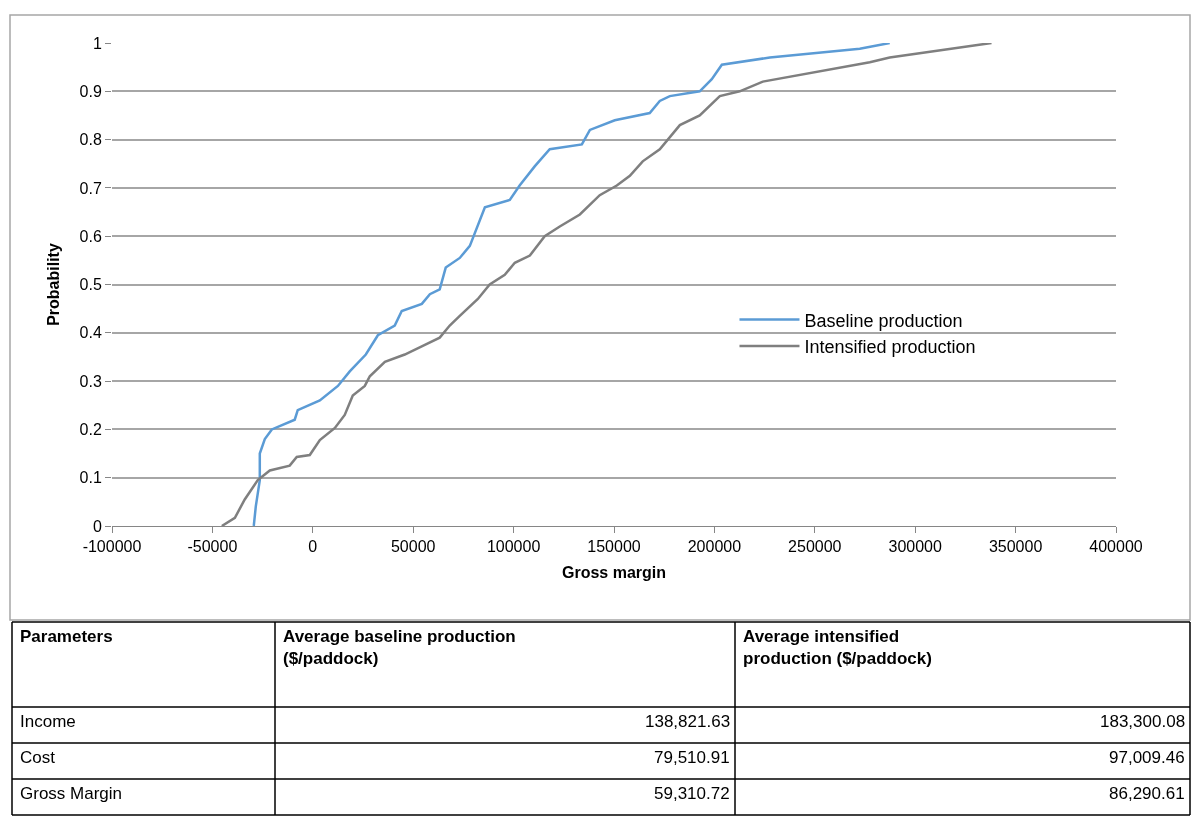  Describe the element at coordinates (1147, 757) in the screenshot. I see `text: 97,009.46` at that location.